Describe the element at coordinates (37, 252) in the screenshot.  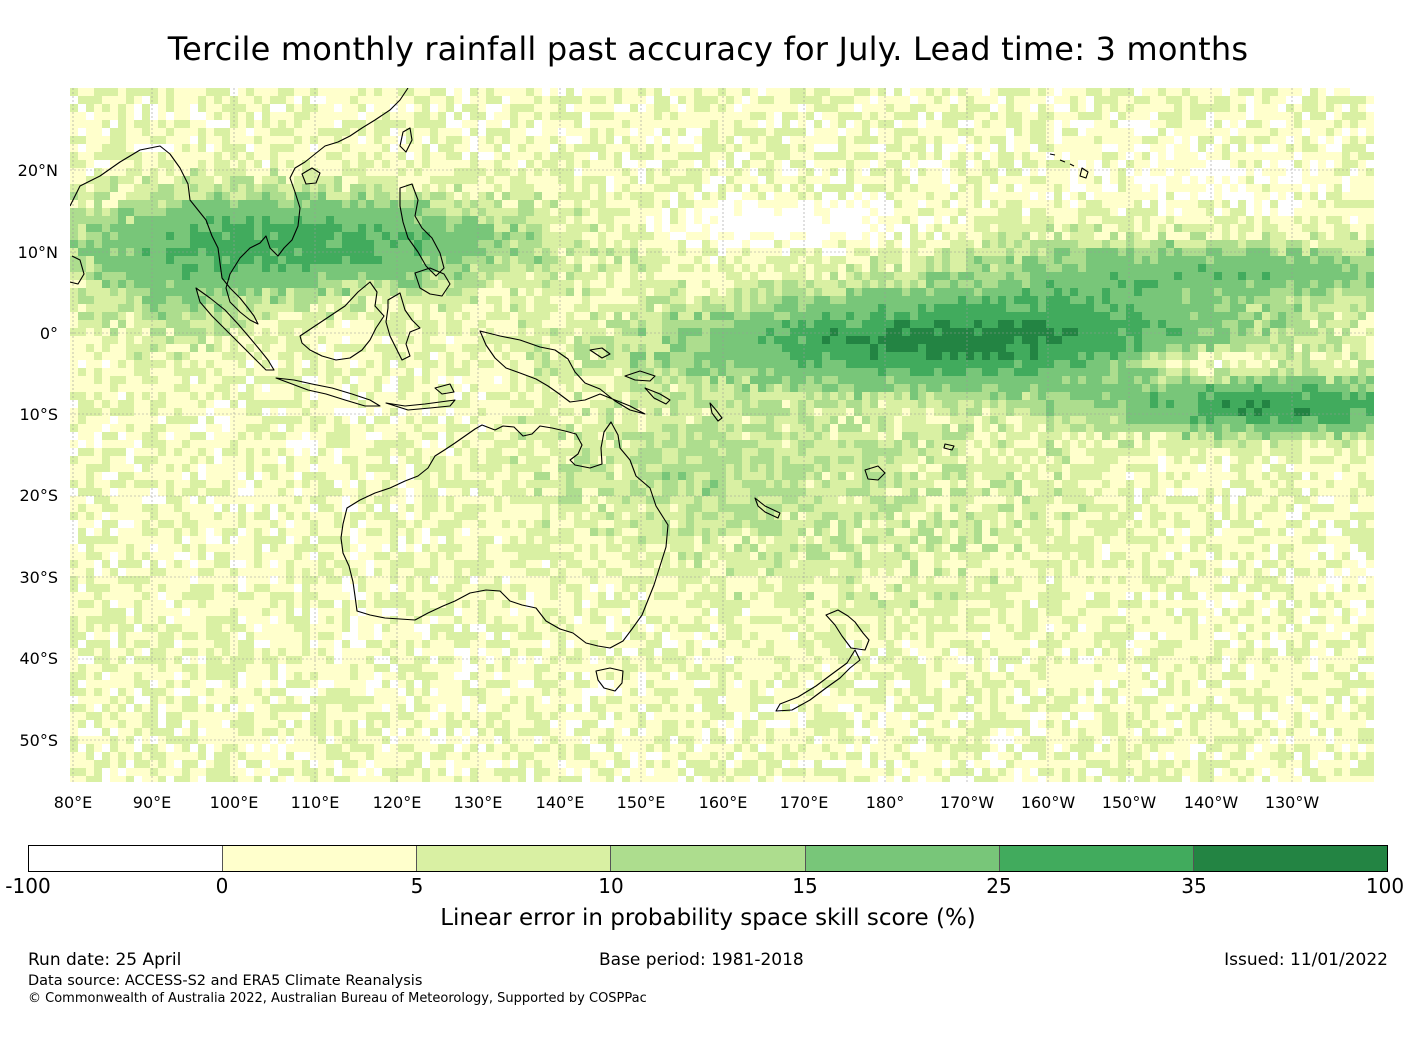
I see `lat-label-10n: 10°N` at that location.